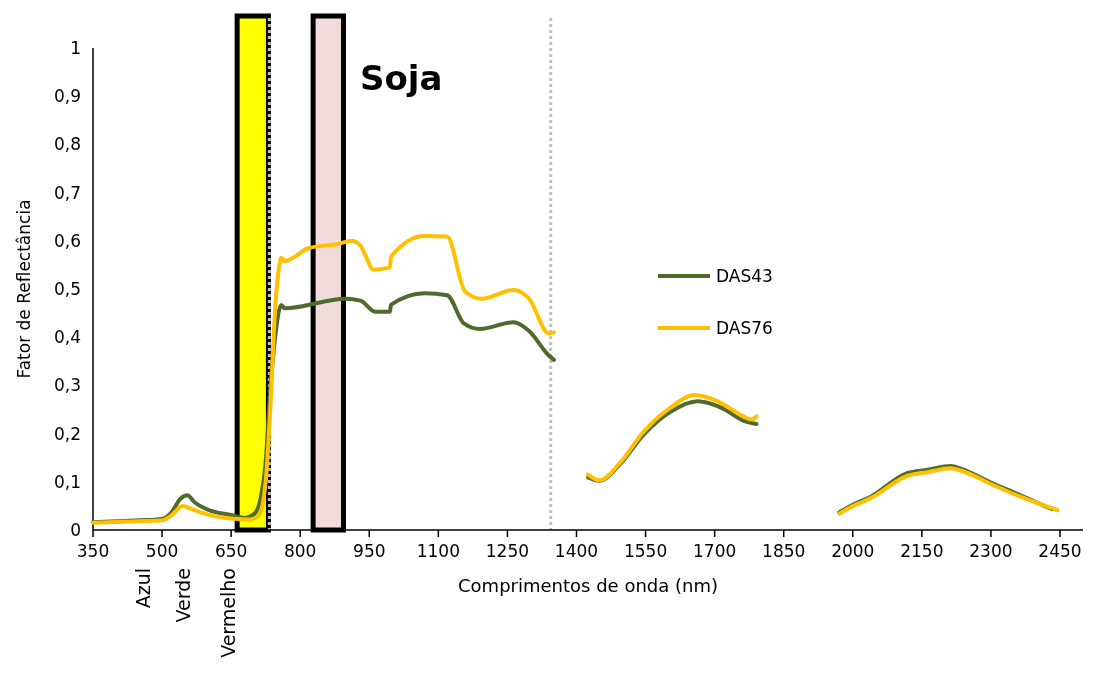  I want to click on y-tick-label: 0,7, so click(67, 192).